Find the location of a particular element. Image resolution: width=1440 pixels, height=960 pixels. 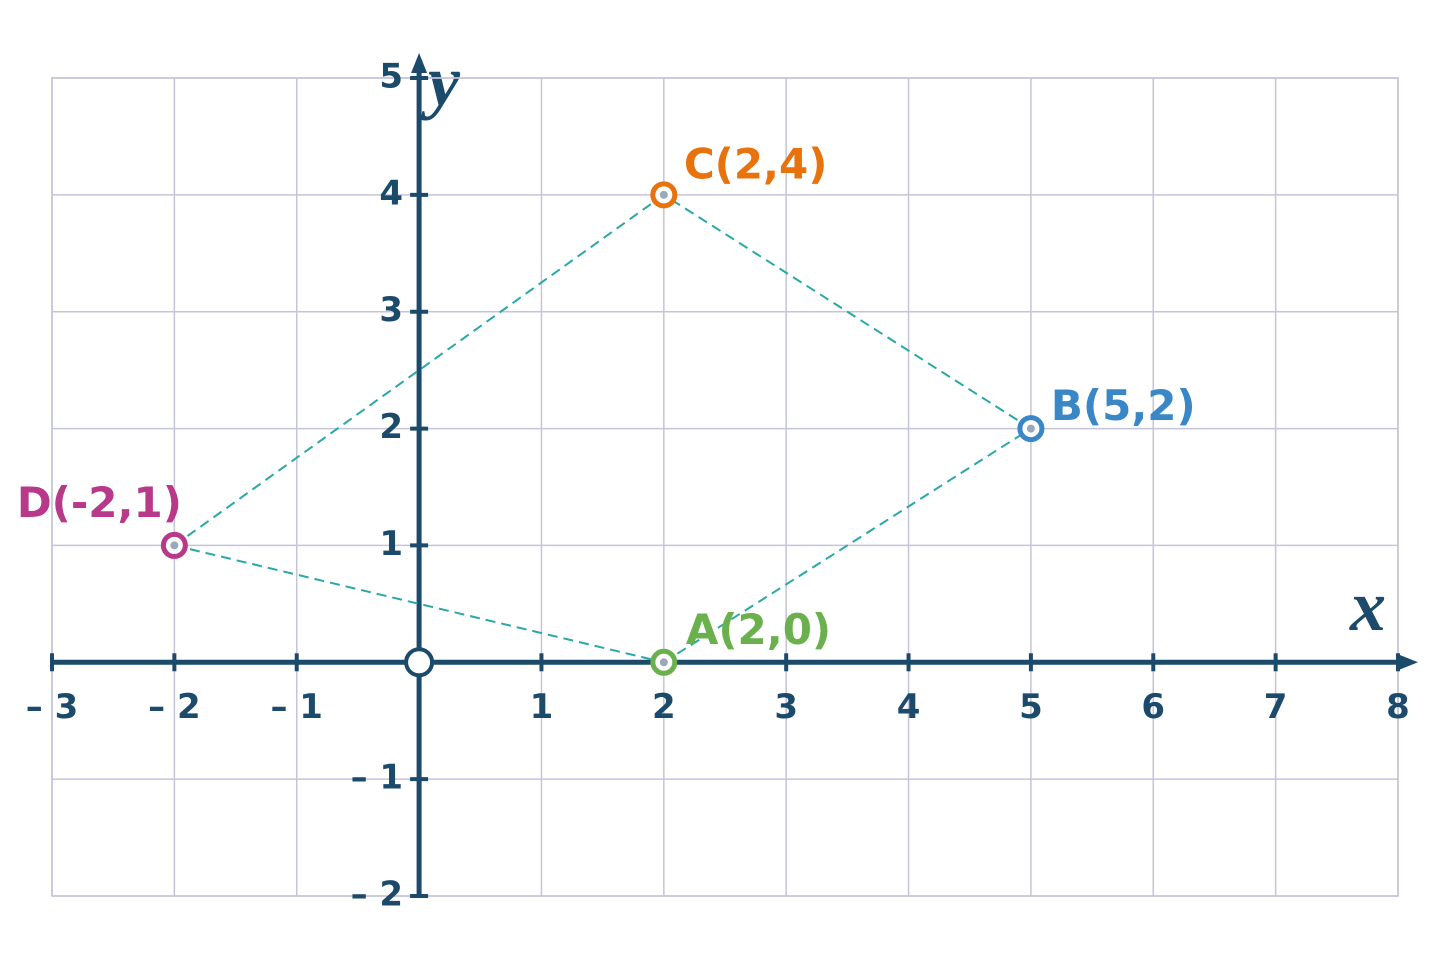

x-tick-label: 7 is located at coordinates (1276, 707).